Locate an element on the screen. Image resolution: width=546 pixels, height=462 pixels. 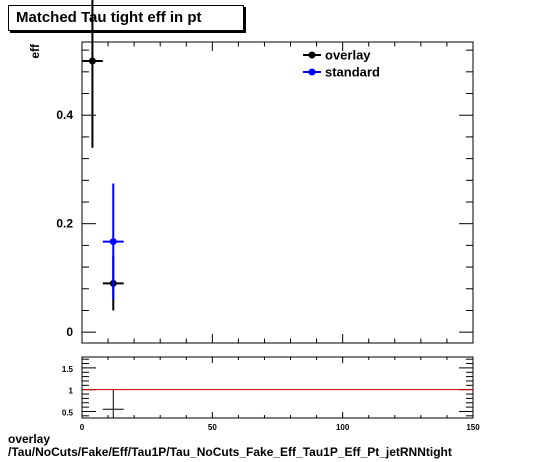
y-tick-label: 0 is located at coordinates (69, 332).